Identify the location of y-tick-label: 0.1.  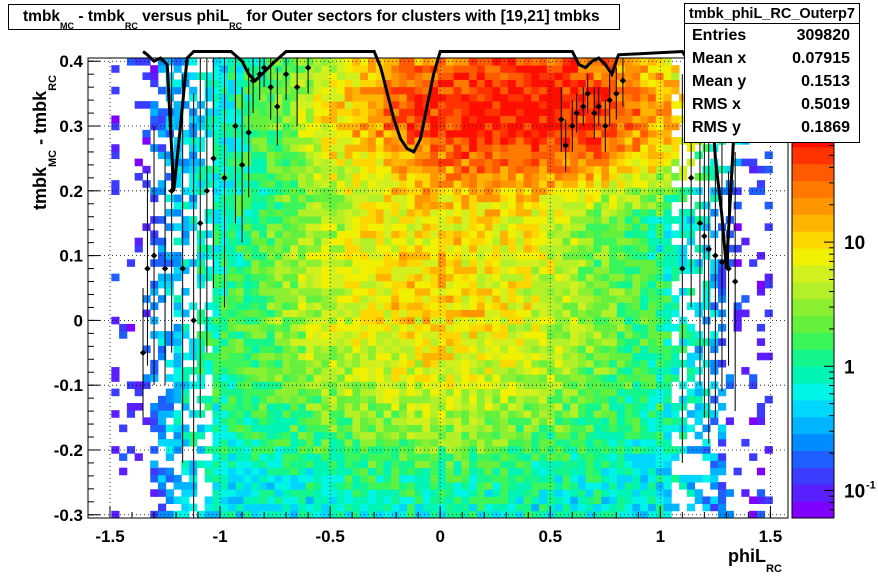
(71, 256).